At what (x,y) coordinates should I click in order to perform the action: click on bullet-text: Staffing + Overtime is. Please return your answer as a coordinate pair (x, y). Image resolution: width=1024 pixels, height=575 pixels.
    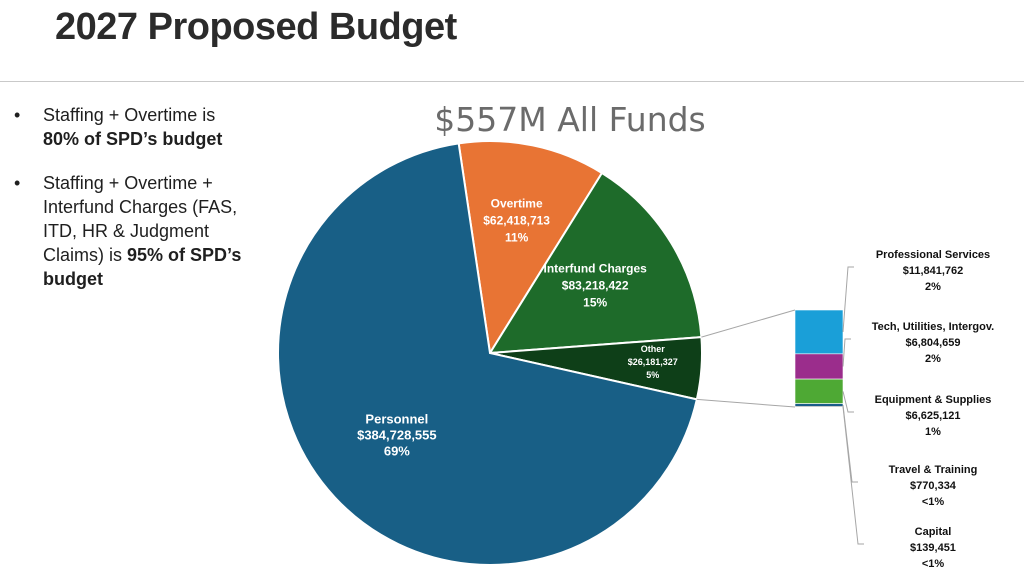
    Looking at the image, I should click on (129, 115).